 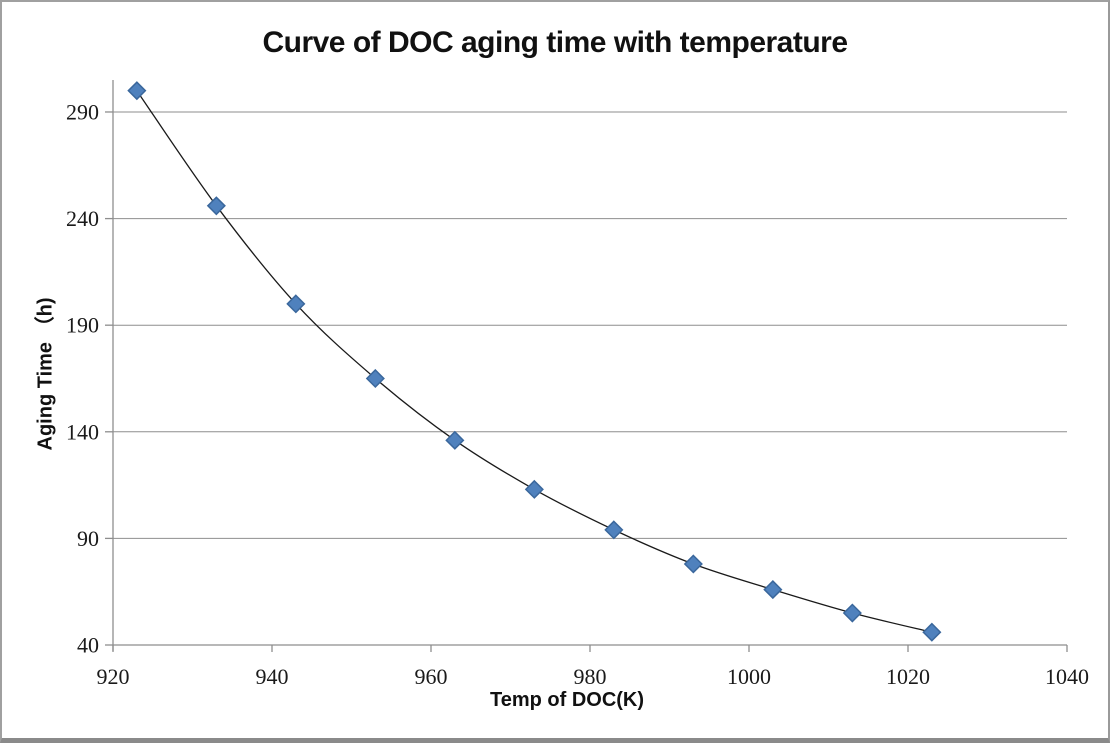 What do you see at coordinates (555, 42) in the screenshot?
I see `chart-title: Curve of DOC aging time with temperature` at bounding box center [555, 42].